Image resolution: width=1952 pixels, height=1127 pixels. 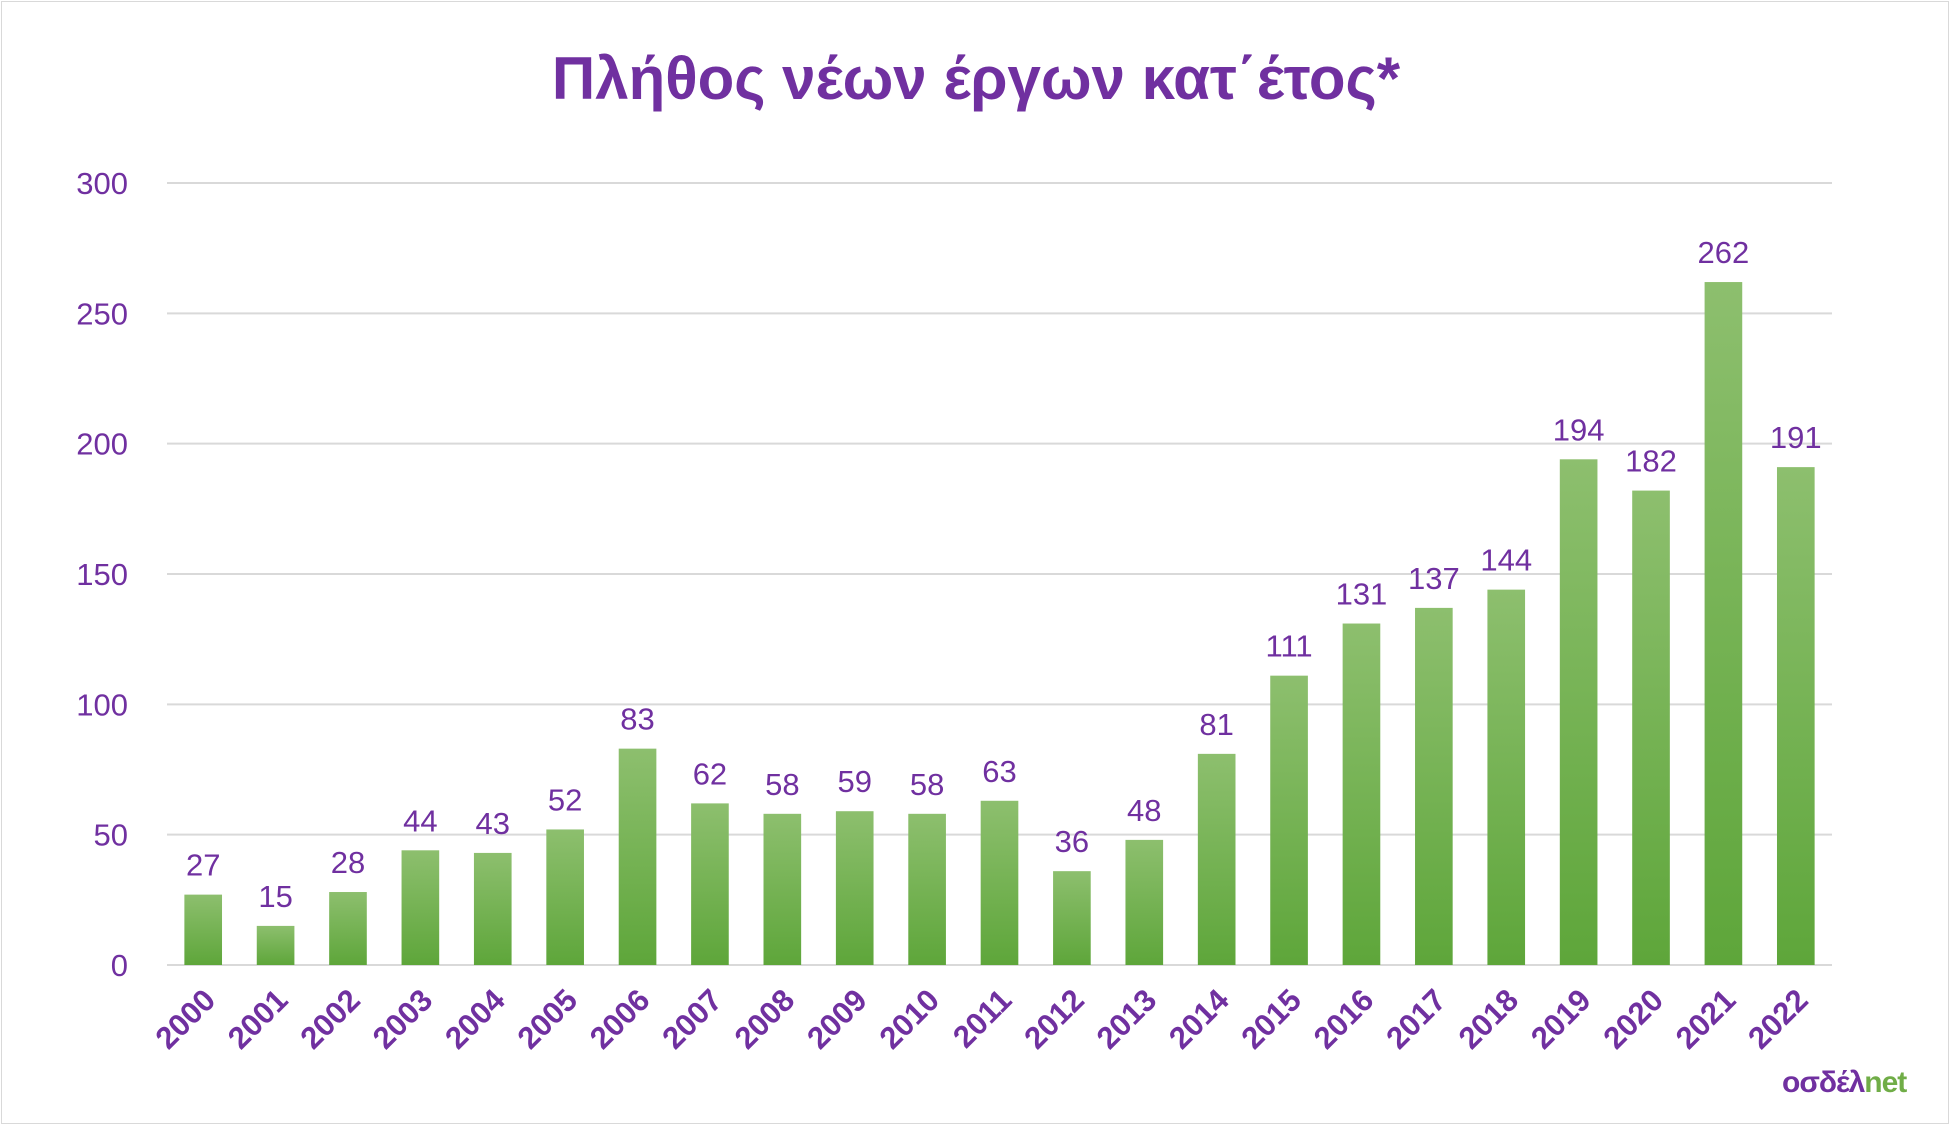 What do you see at coordinates (1561, 1019) in the screenshot?
I see `x-tick-label: 2019` at bounding box center [1561, 1019].